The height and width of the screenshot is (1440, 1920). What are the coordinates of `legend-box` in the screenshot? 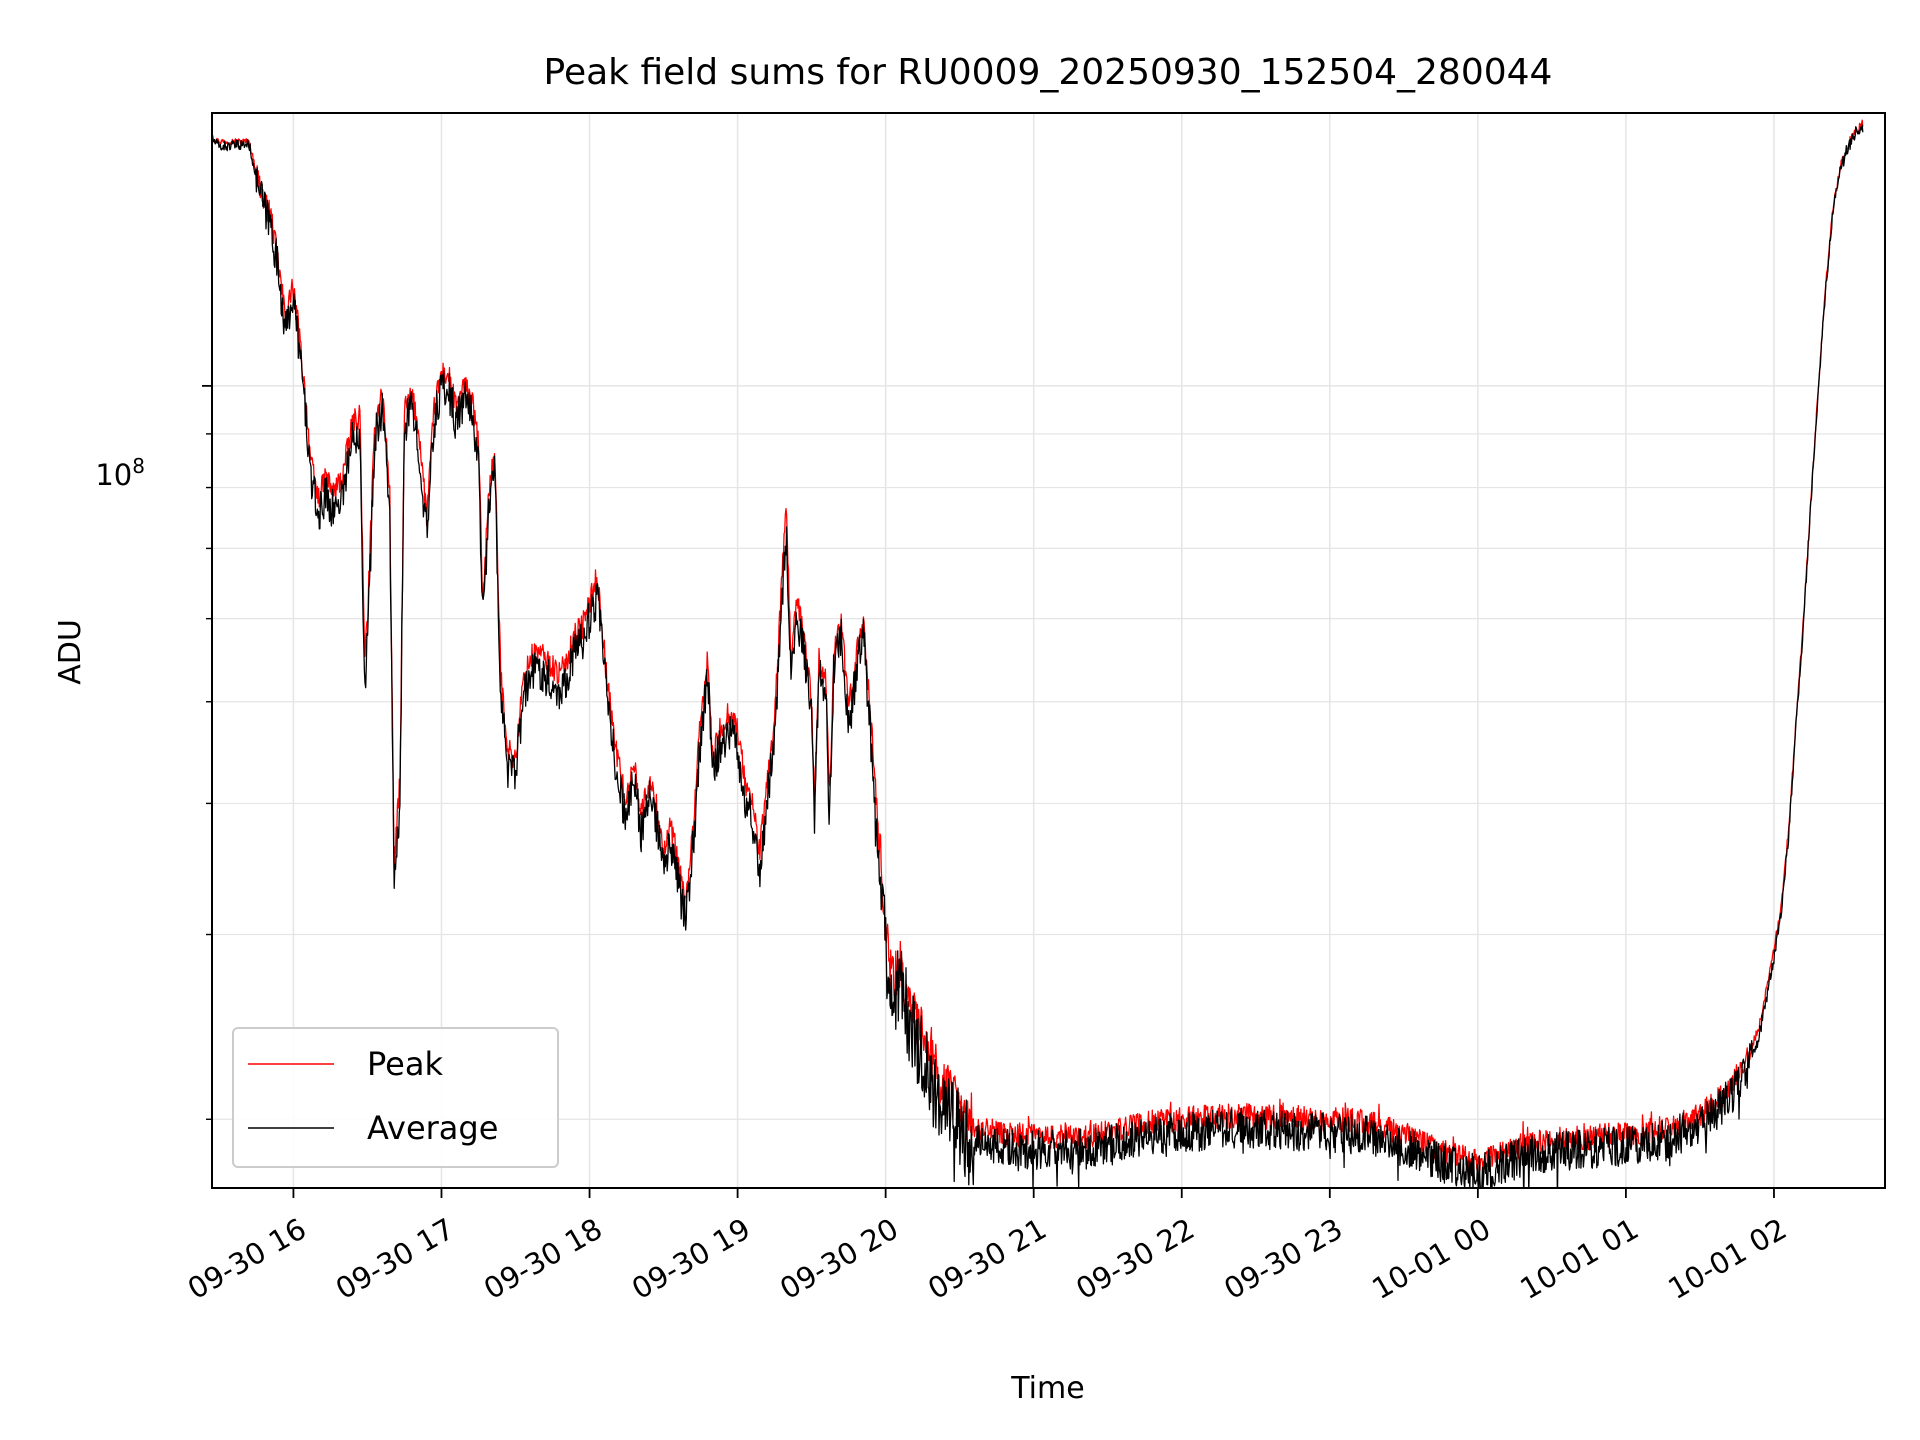 It's located at (395, 1097).